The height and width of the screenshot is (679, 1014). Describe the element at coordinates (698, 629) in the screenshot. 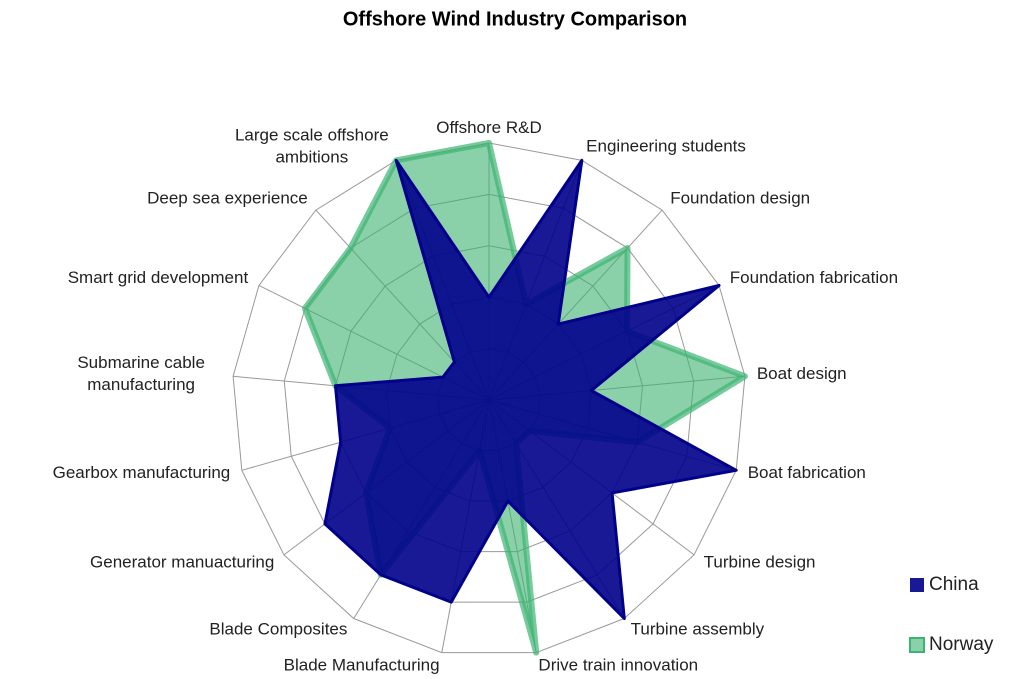

I see `category-label: Turbine assembly` at that location.